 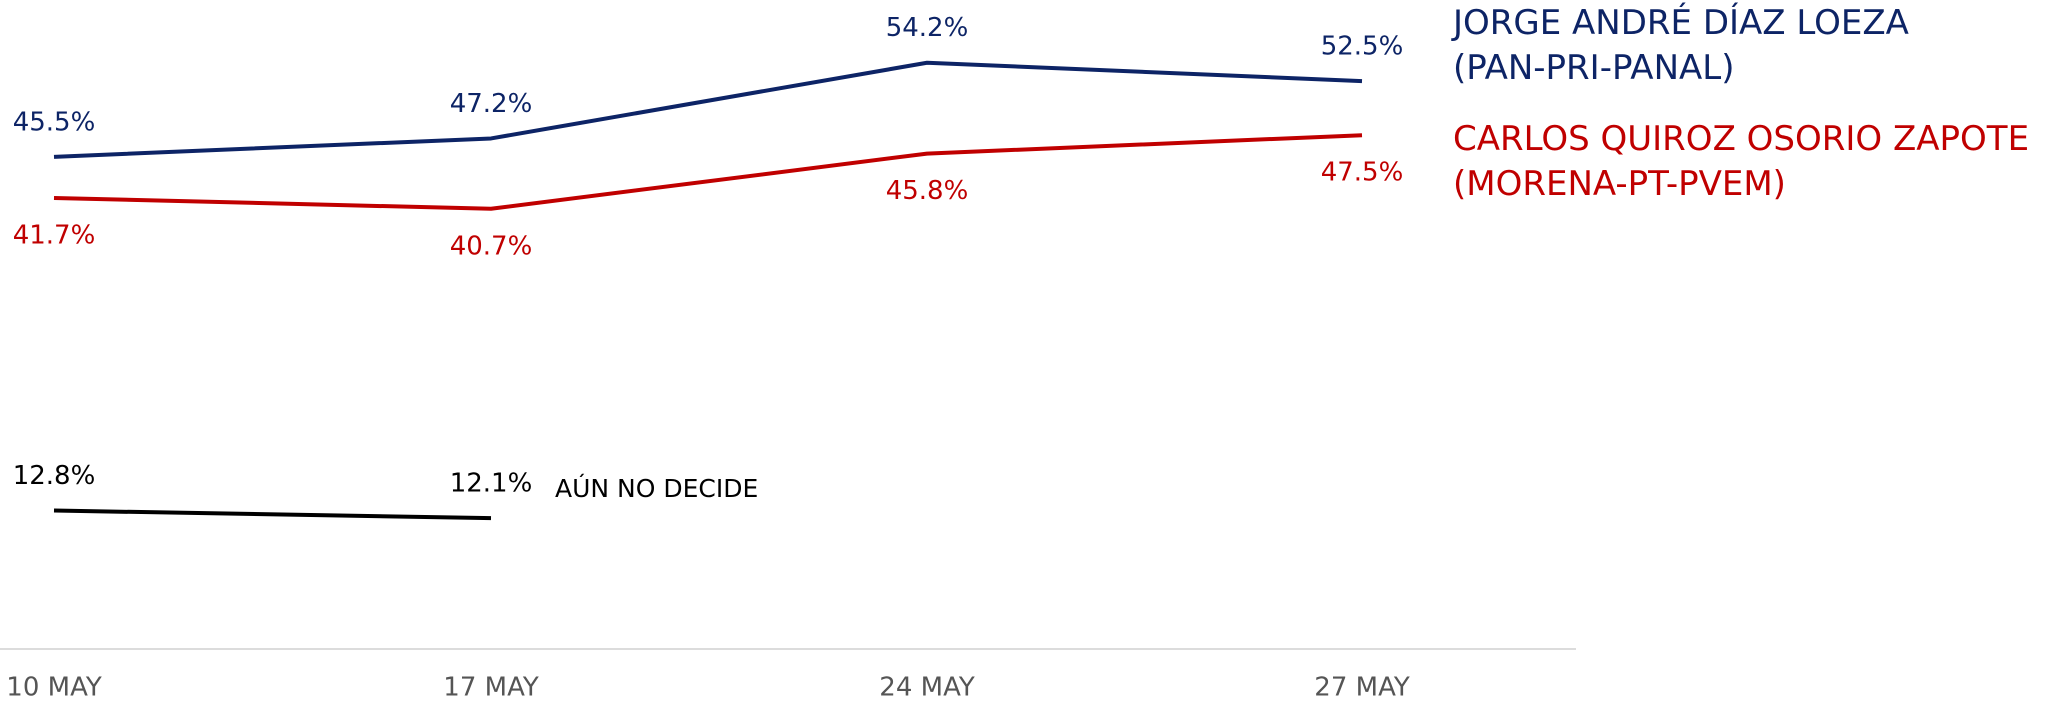 What do you see at coordinates (54, 122) in the screenshot?
I see `data-label: 45.5%` at bounding box center [54, 122].